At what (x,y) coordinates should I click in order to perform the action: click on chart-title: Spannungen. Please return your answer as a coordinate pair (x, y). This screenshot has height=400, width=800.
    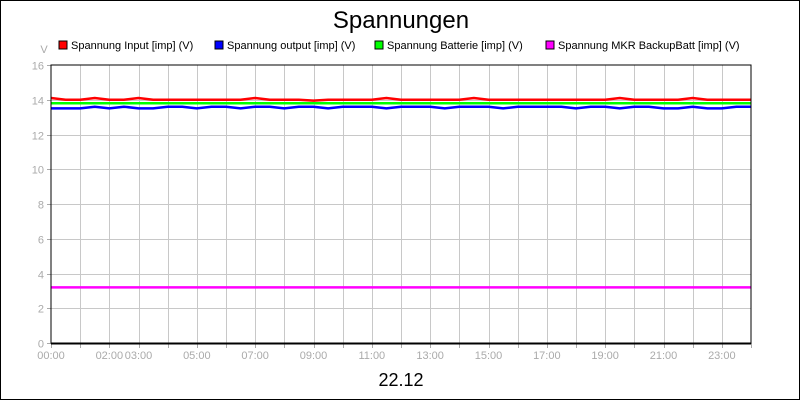
    Looking at the image, I should click on (401, 20).